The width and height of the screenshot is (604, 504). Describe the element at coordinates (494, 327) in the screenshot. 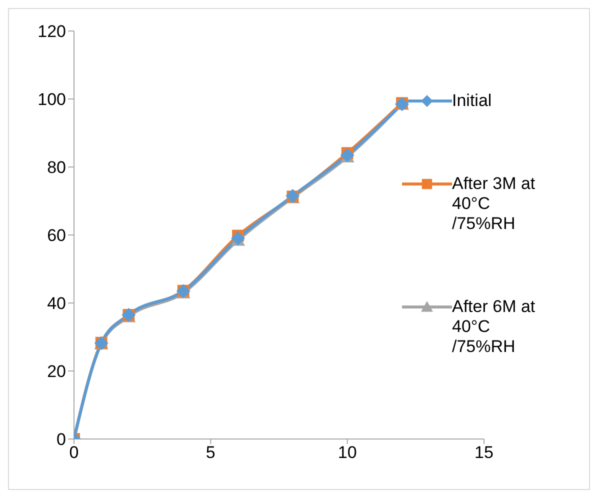

I see `legend-label: After 6M at 40°C /75%RH` at that location.